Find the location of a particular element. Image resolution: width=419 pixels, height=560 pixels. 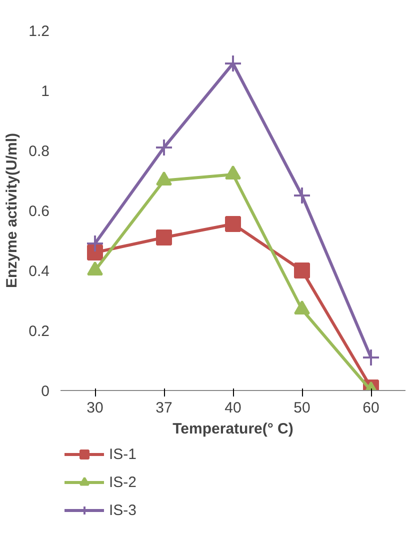

y-tick-label: 0.2 is located at coordinates (39, 331).